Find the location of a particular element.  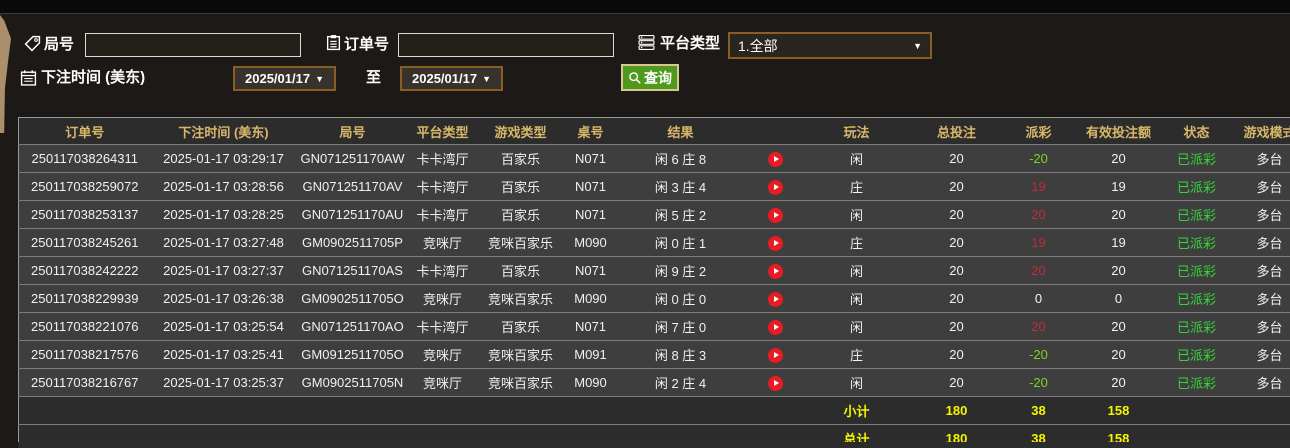

clipboard-icon is located at coordinates (333, 42).